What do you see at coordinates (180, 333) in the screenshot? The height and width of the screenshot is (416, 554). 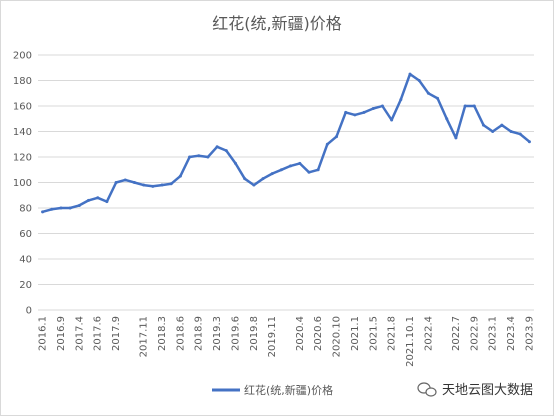 I see `x-tick-label: 2018.6` at bounding box center [180, 333].